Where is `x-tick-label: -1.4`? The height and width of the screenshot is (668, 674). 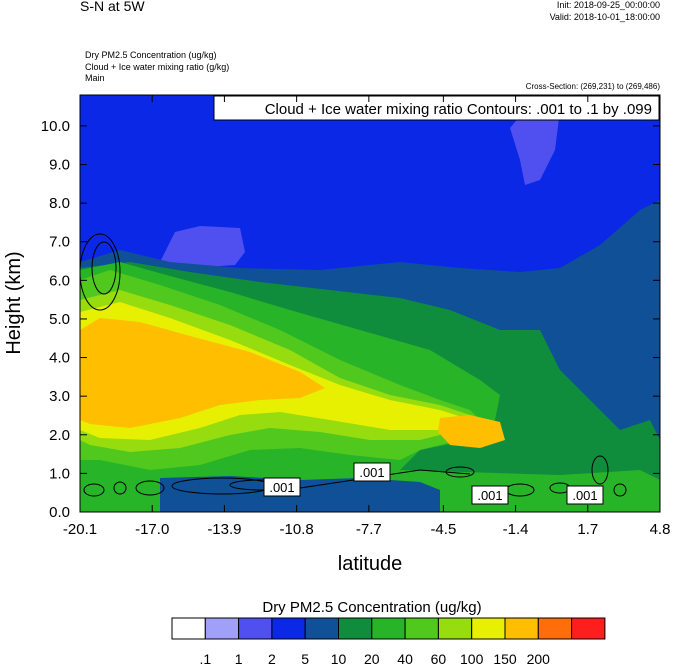 x-tick-label: -1.4 is located at coordinates (516, 529).